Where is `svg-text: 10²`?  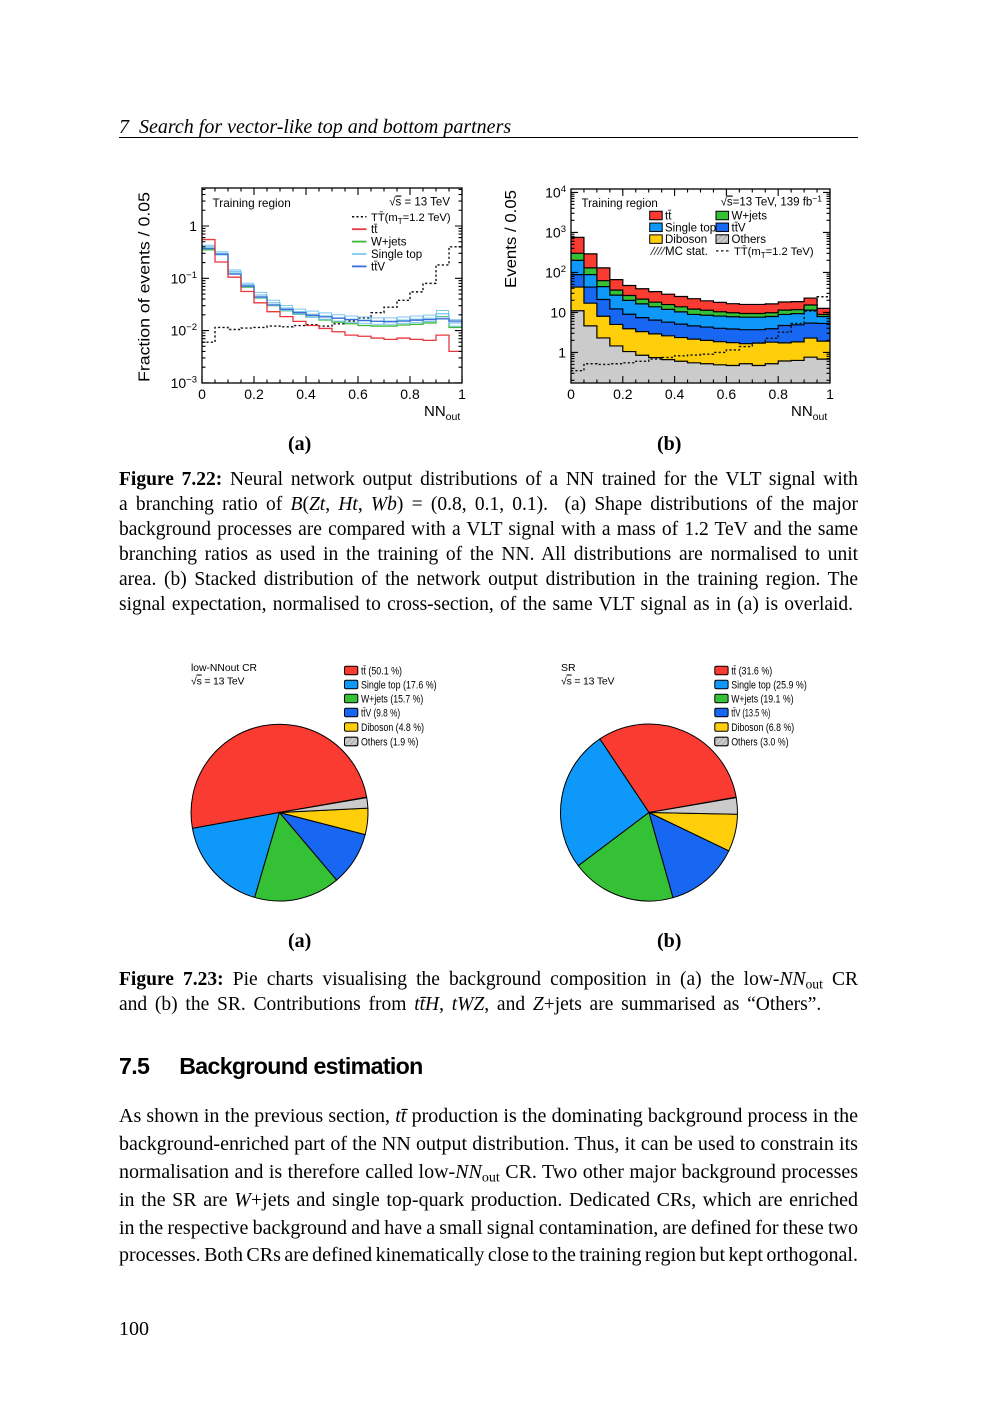
svg-text: 10² is located at coordinates (555, 272).